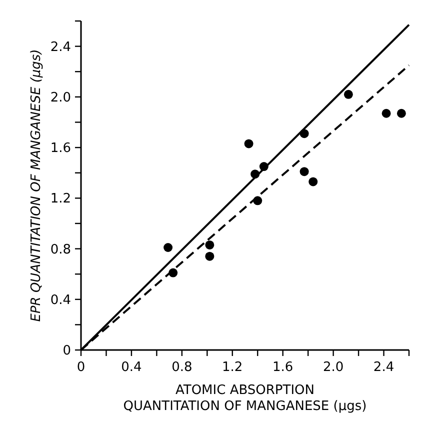 This screenshot has height=428, width=429. What do you see at coordinates (333, 367) in the screenshot?
I see `x-tick-label: 2.0` at bounding box center [333, 367].